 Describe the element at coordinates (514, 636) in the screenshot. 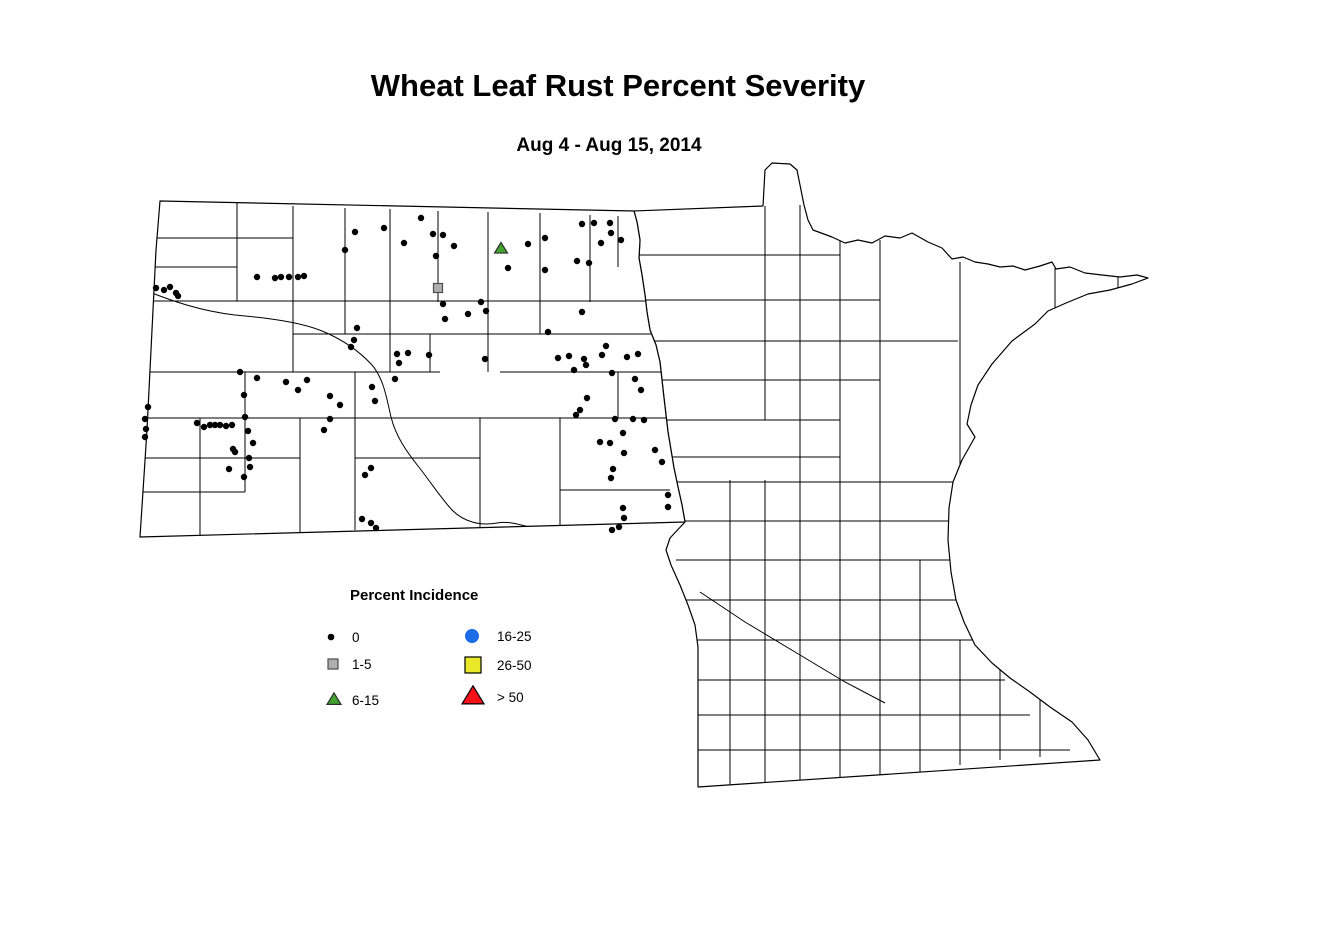

I see `legend-label: 16-25` at that location.